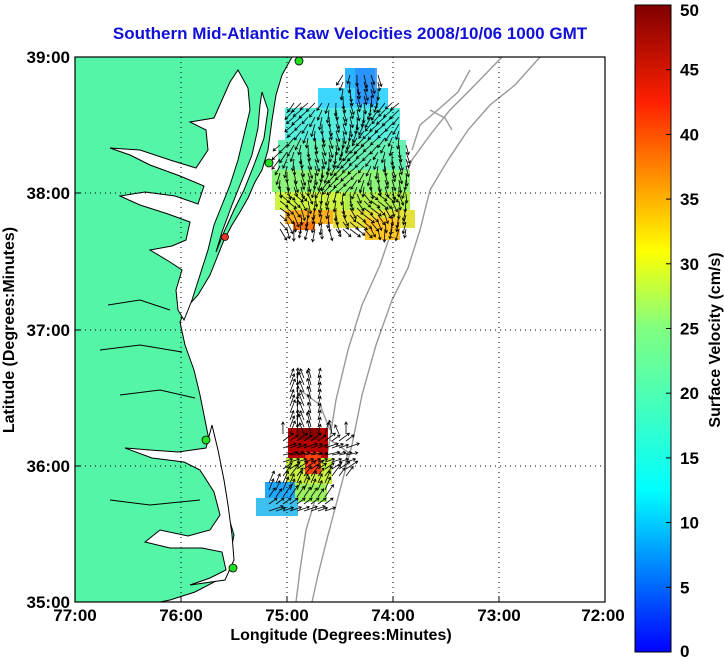  I want to click on colorbar-tick: 20, so click(689, 393).